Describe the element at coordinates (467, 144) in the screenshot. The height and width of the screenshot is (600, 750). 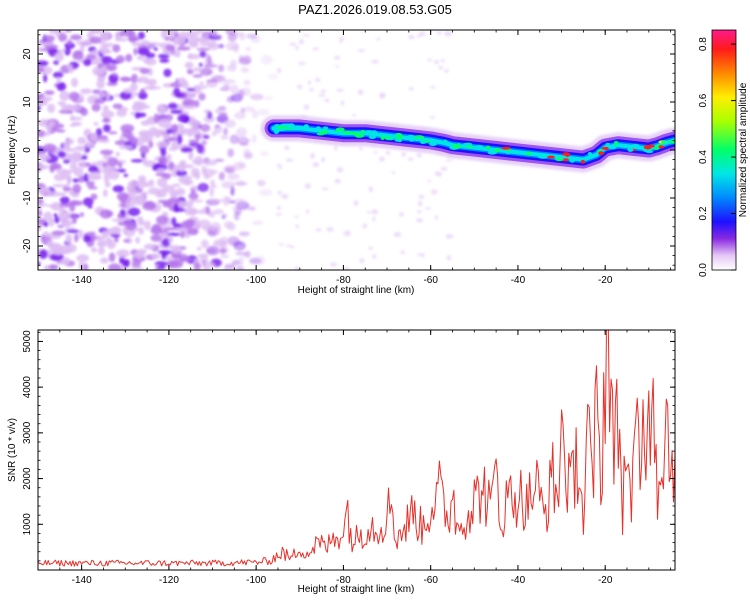
I see `spectrogram-signal-track` at that location.